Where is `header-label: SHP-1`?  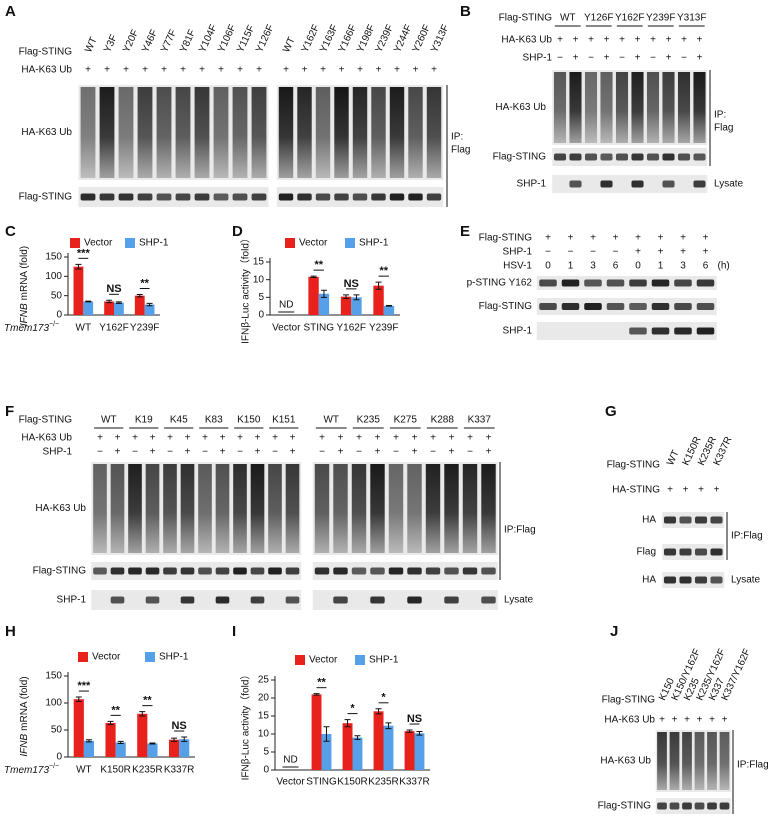 header-label: SHP-1 is located at coordinates (518, 252).